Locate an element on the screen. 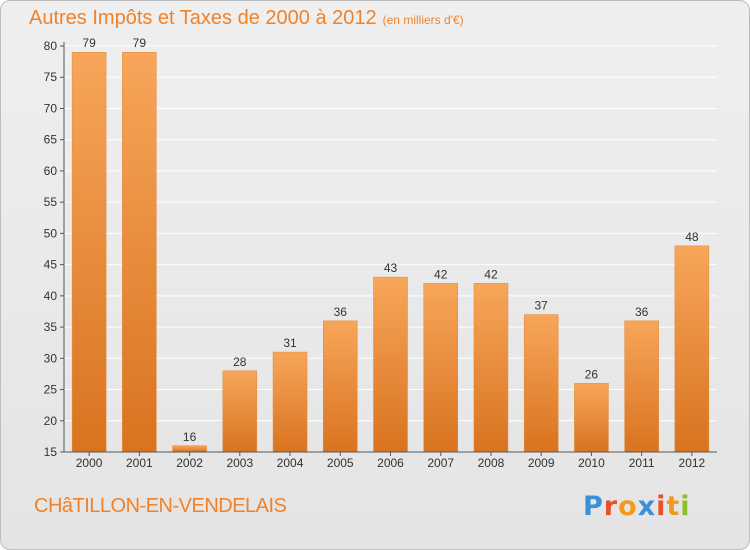 The width and height of the screenshot is (750, 550). data-label-2003: 28 is located at coordinates (240, 362).